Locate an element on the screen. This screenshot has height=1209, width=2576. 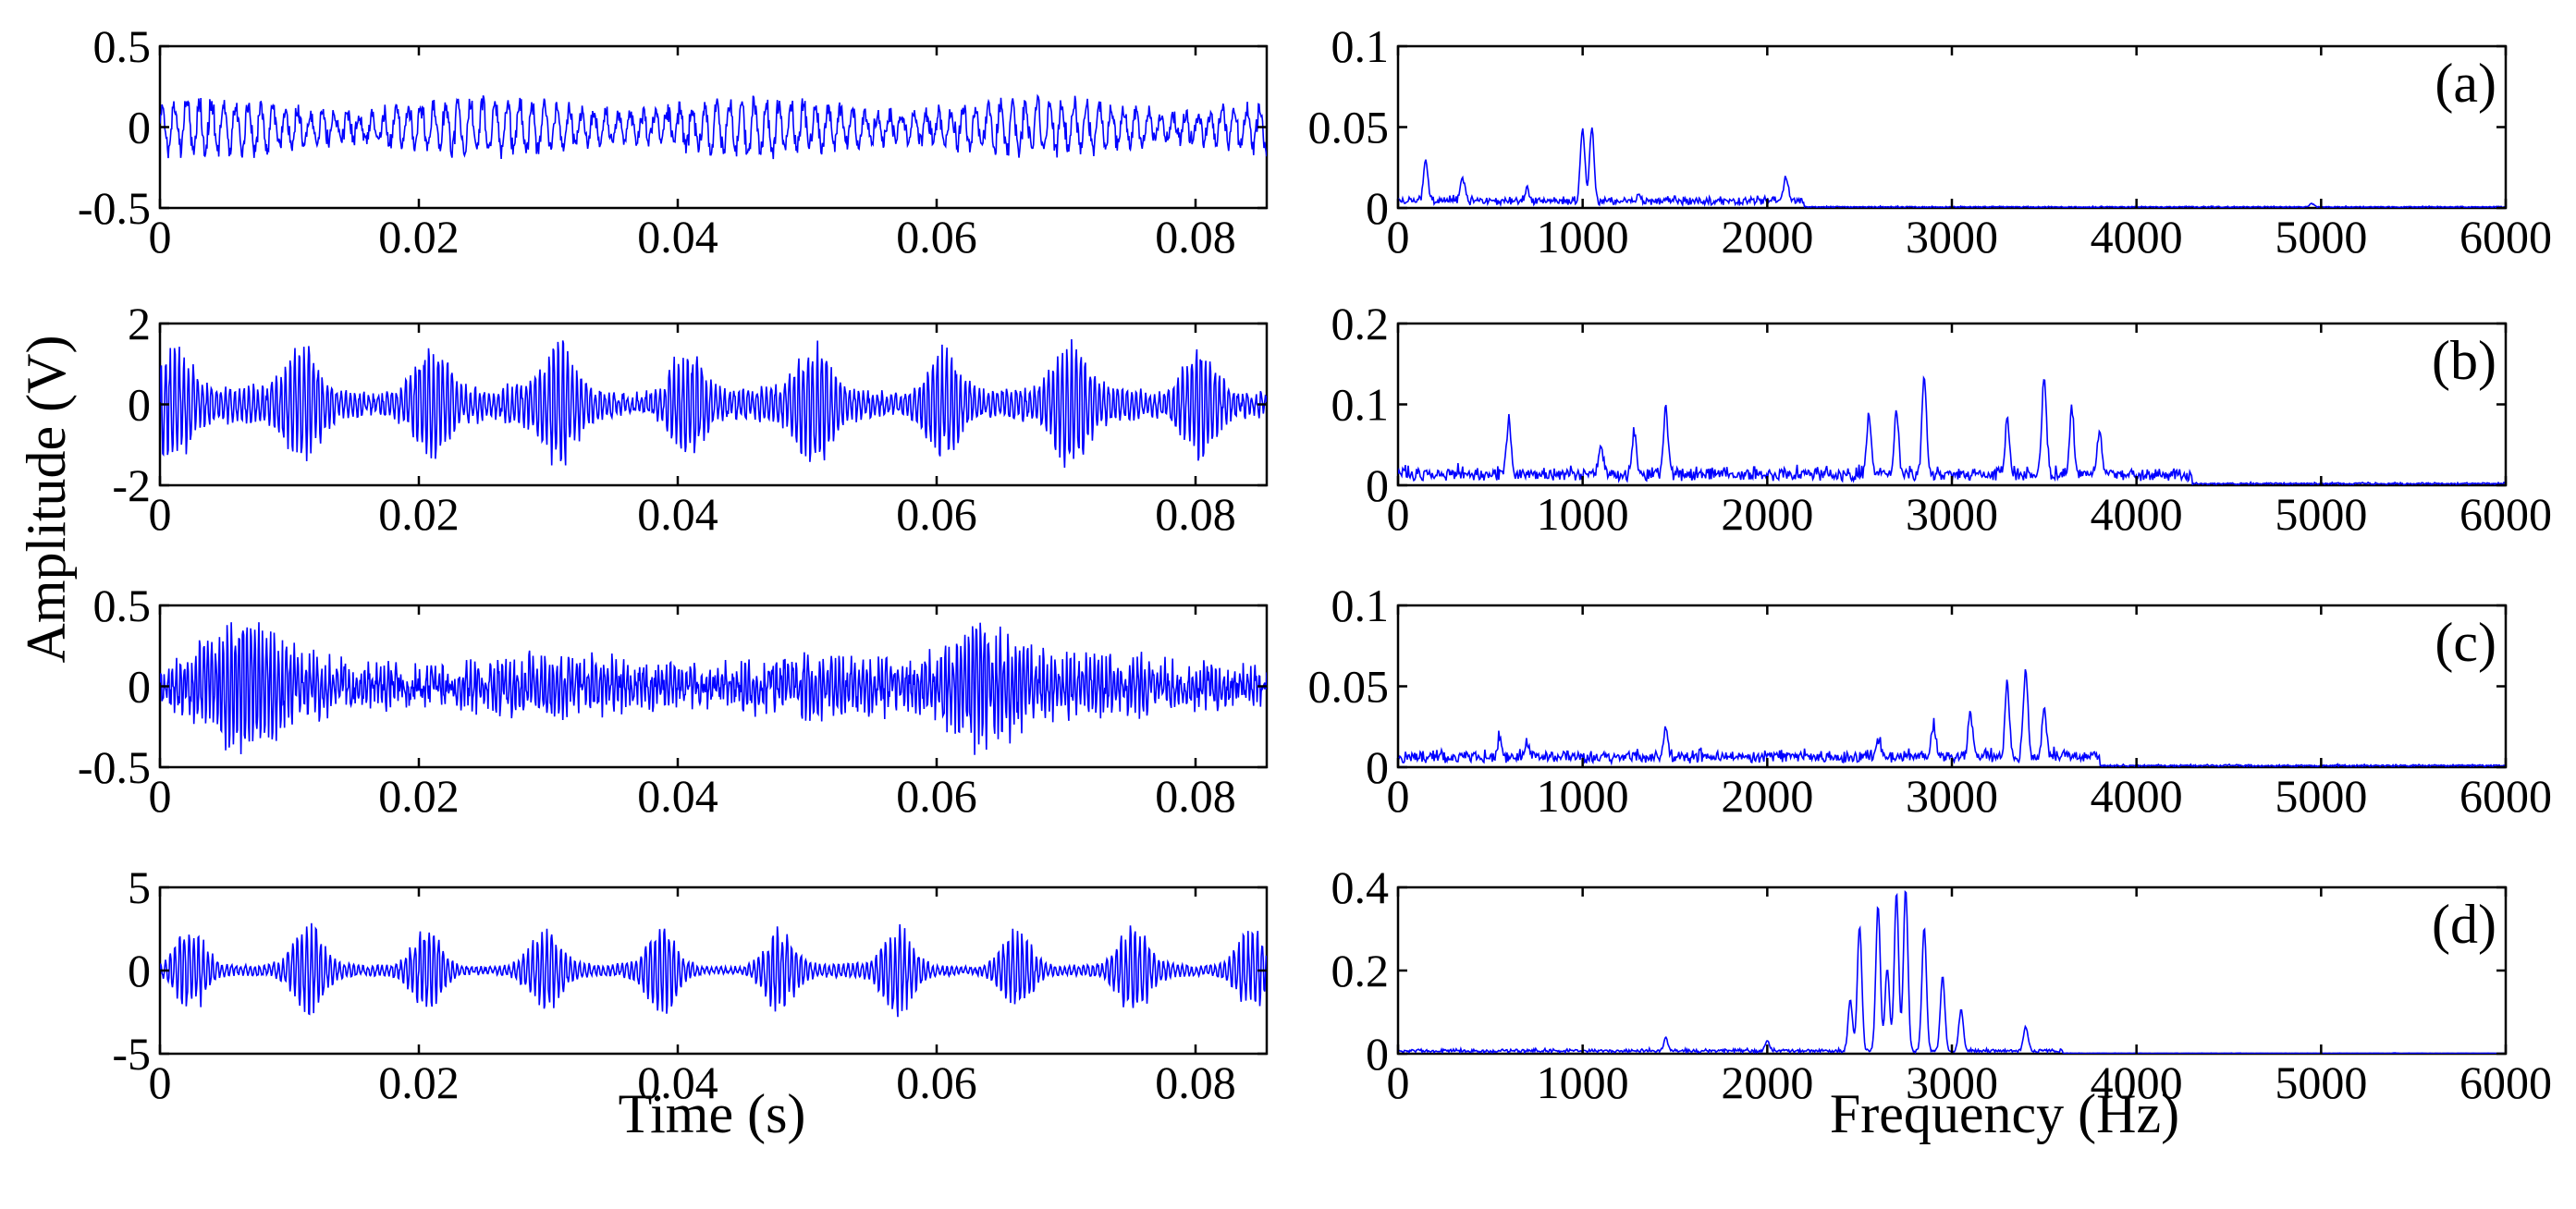
y-tick-label: -2 is located at coordinates (131, 485).